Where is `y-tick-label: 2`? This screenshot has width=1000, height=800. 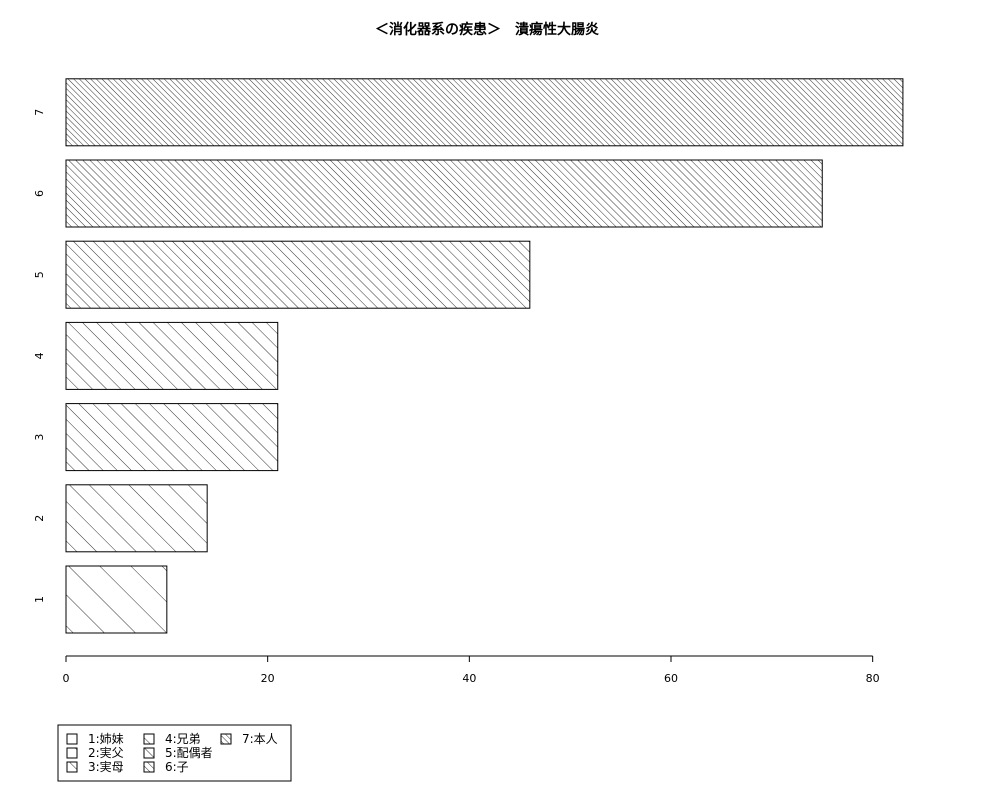 y-tick-label: 2 is located at coordinates (39, 518).